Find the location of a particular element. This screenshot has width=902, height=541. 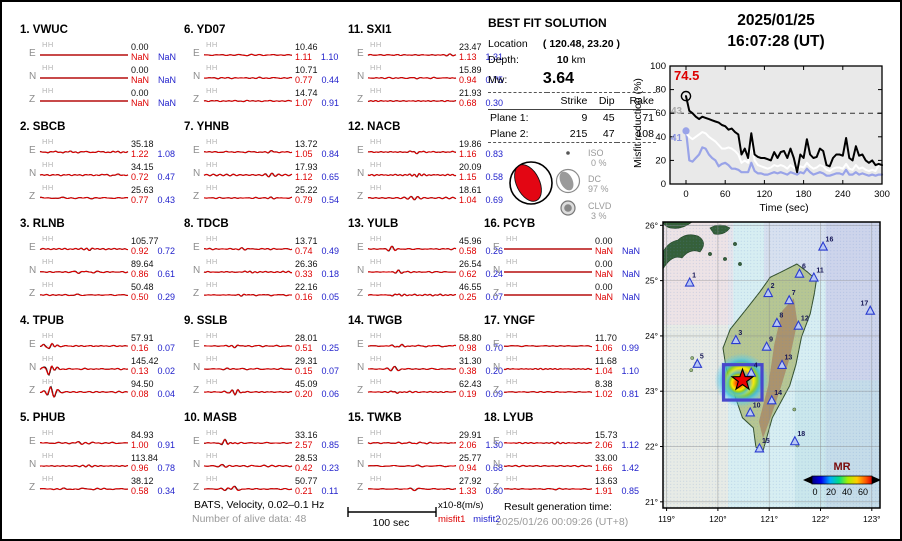

channel-row: N HH 15.89 0.94 0.75 is located at coordinates (421, 74).